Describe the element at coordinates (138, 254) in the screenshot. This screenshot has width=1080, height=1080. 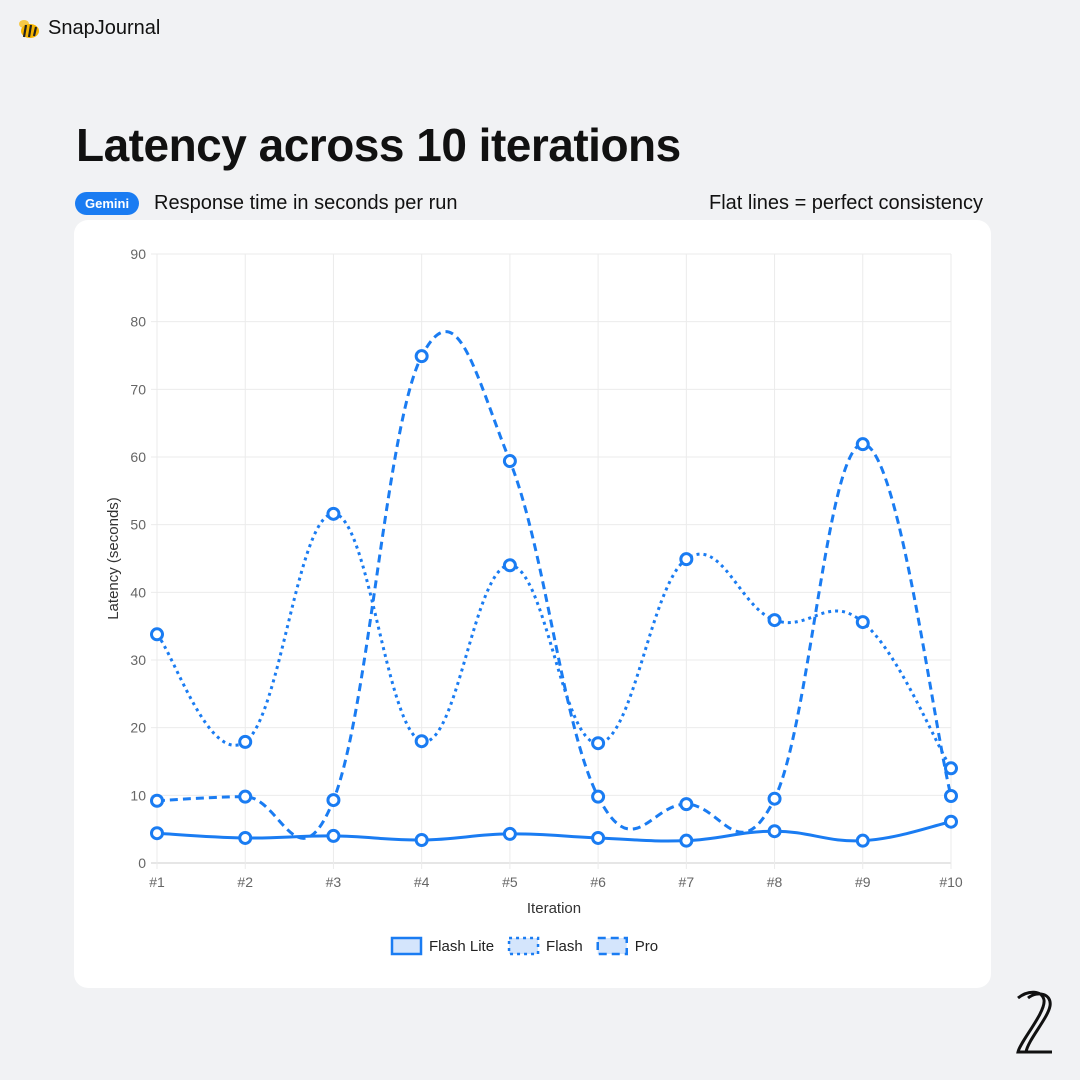
I see `y-tick-label: 90` at that location.